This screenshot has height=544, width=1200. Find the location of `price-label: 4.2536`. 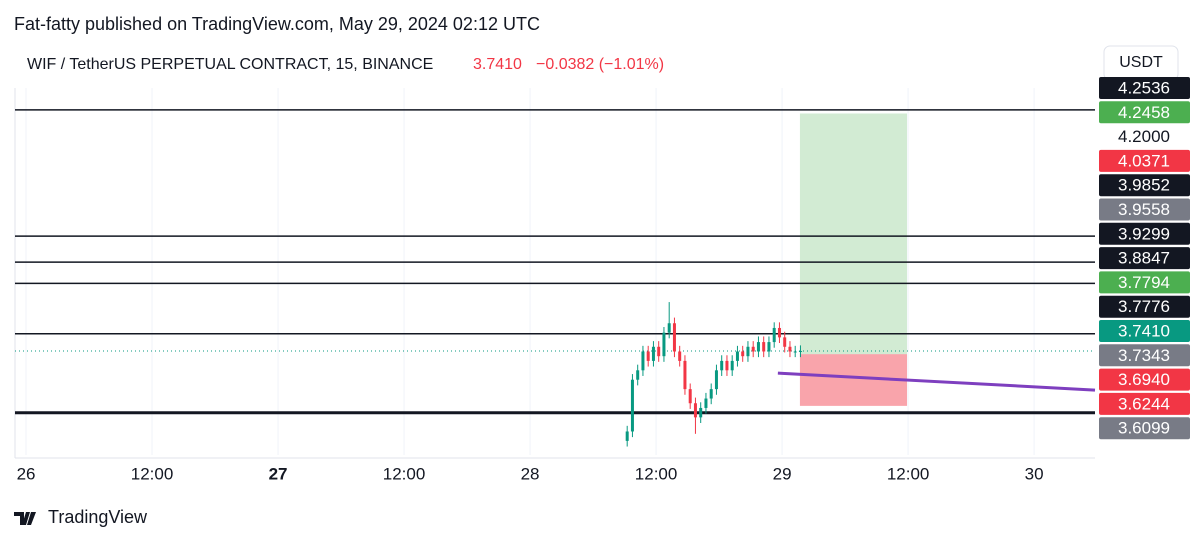

price-label: 4.2536 is located at coordinates (1144, 87).